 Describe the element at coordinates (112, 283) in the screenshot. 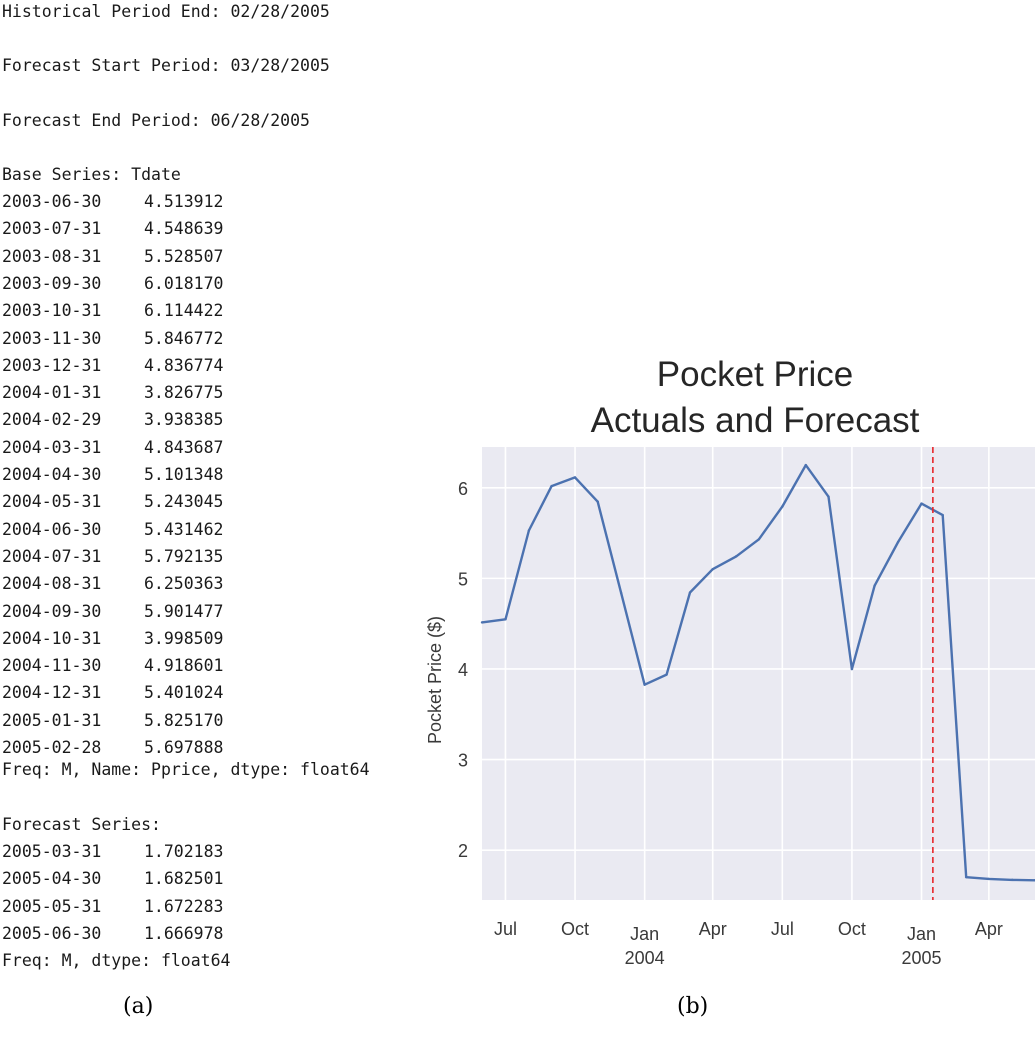

I see `base-row: 2003-09-30 6.018170` at that location.